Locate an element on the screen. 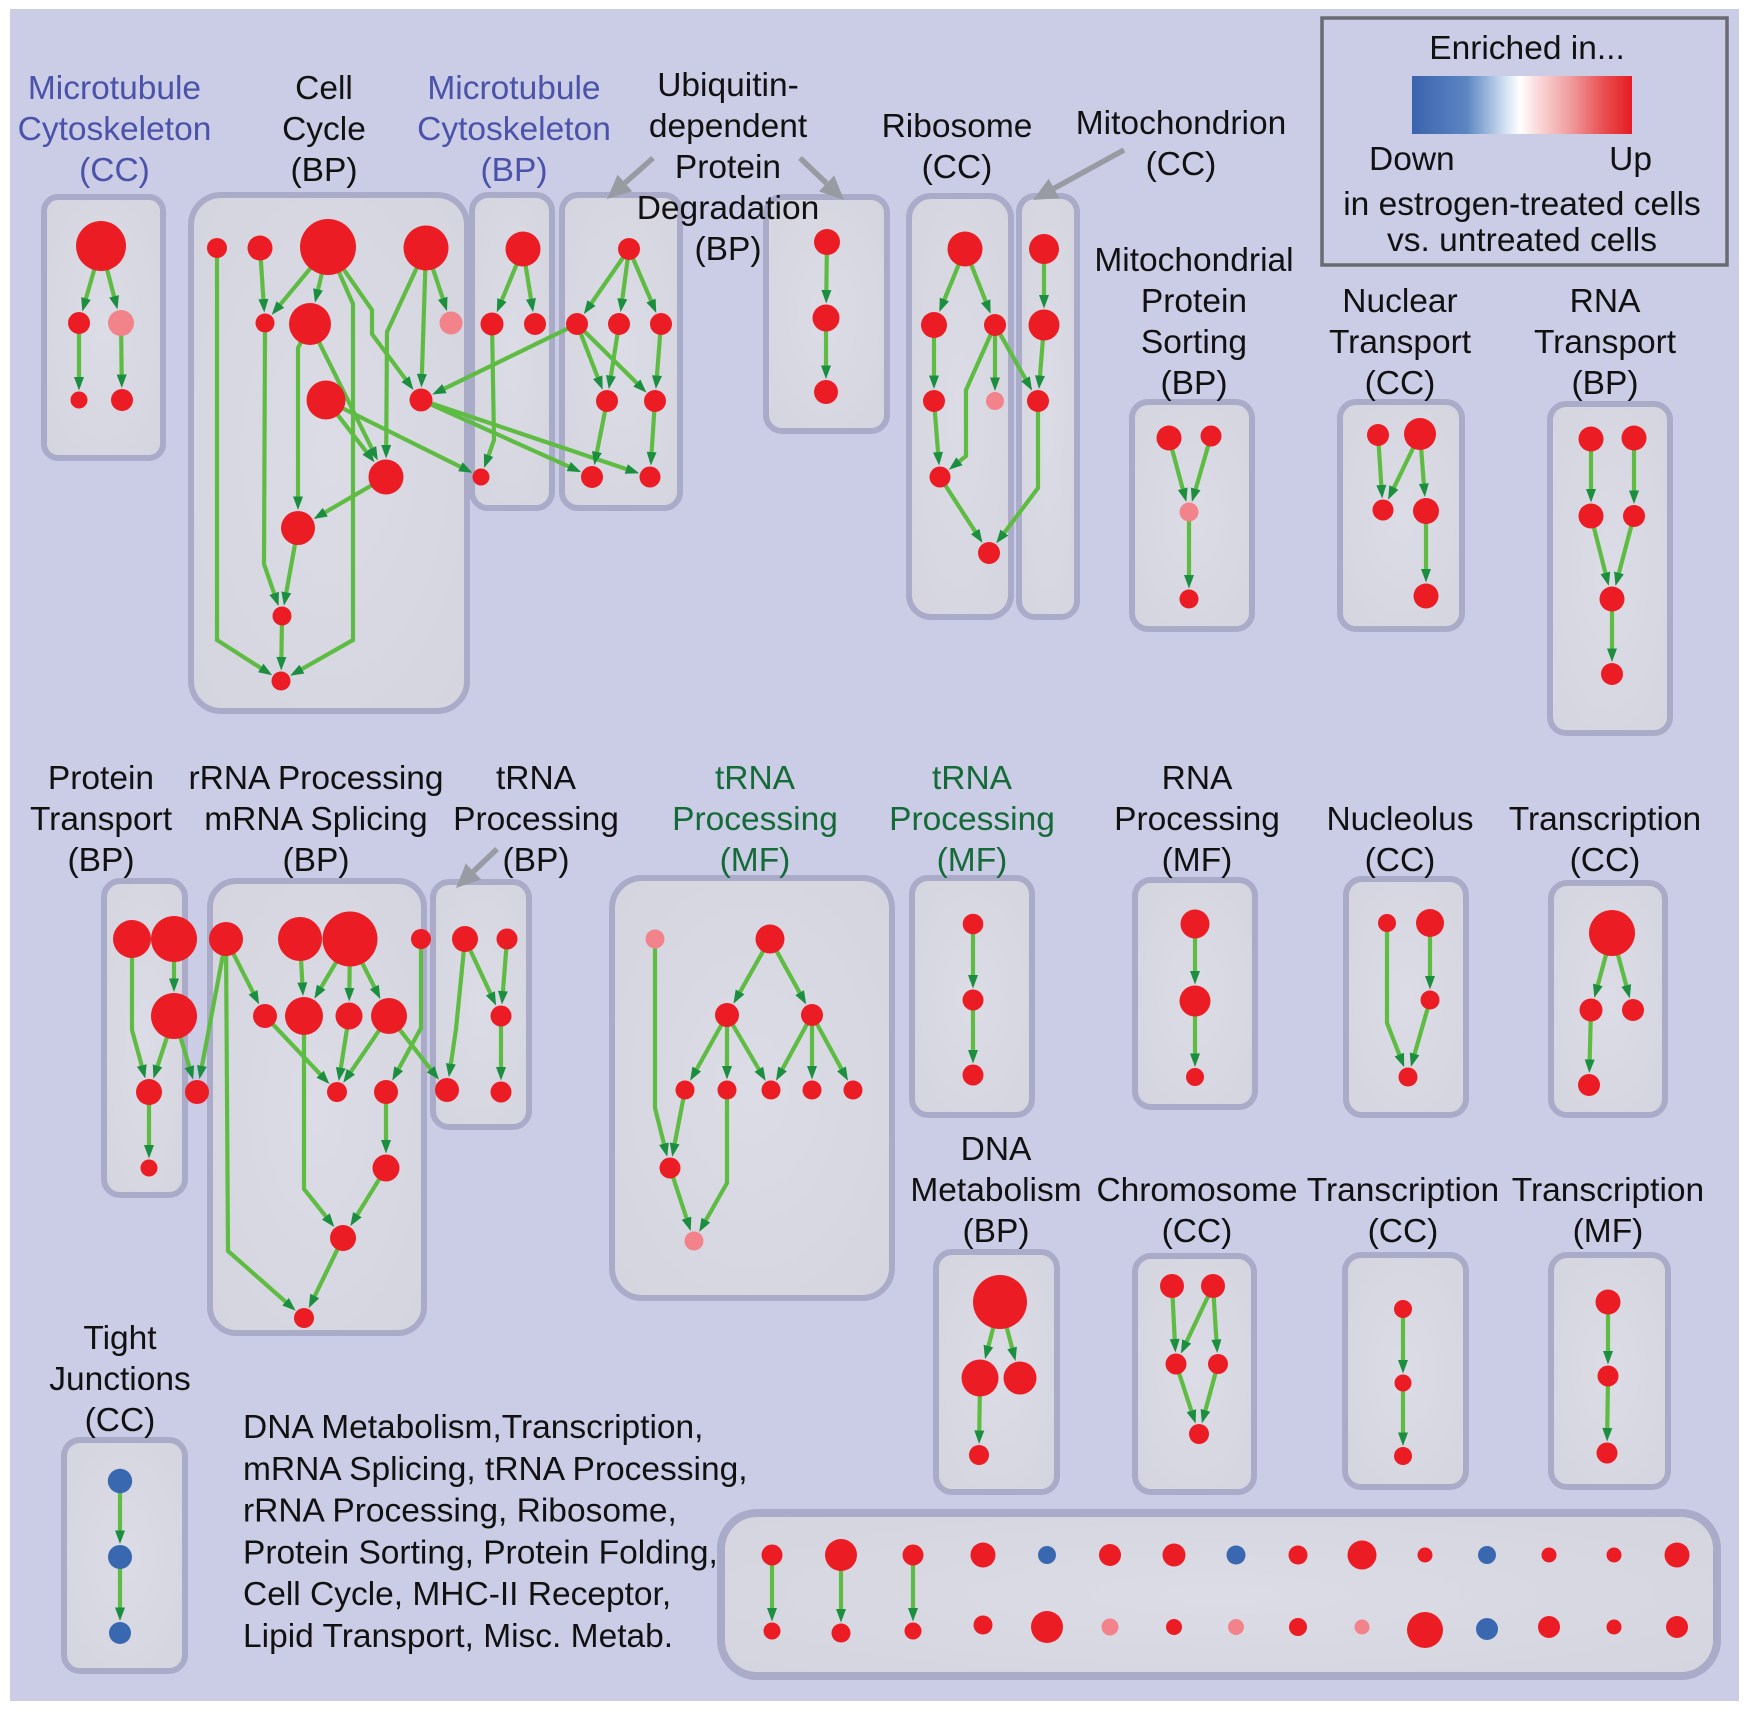 The image size is (1750, 1715). svg-text: DNA Metabolism,Transcription, is located at coordinates (473, 1427).